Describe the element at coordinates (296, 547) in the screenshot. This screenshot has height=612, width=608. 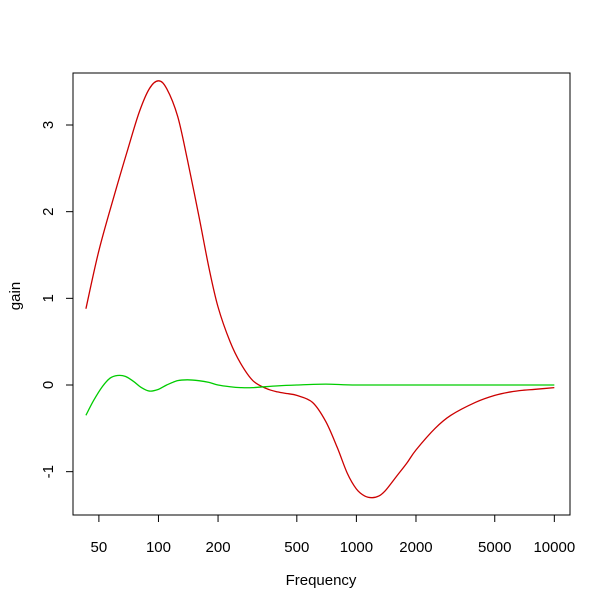
I see `x-tick-label: 500` at that location.